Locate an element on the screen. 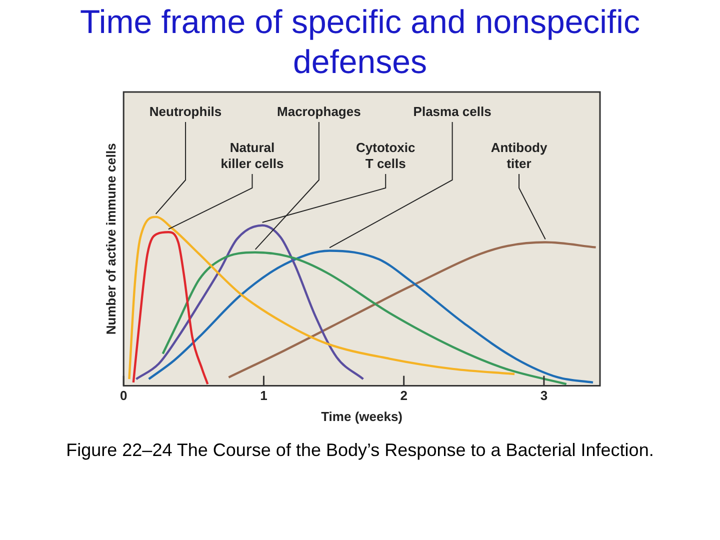 The height and width of the screenshot is (540, 720). x-tick-label: 3 is located at coordinates (544, 396).